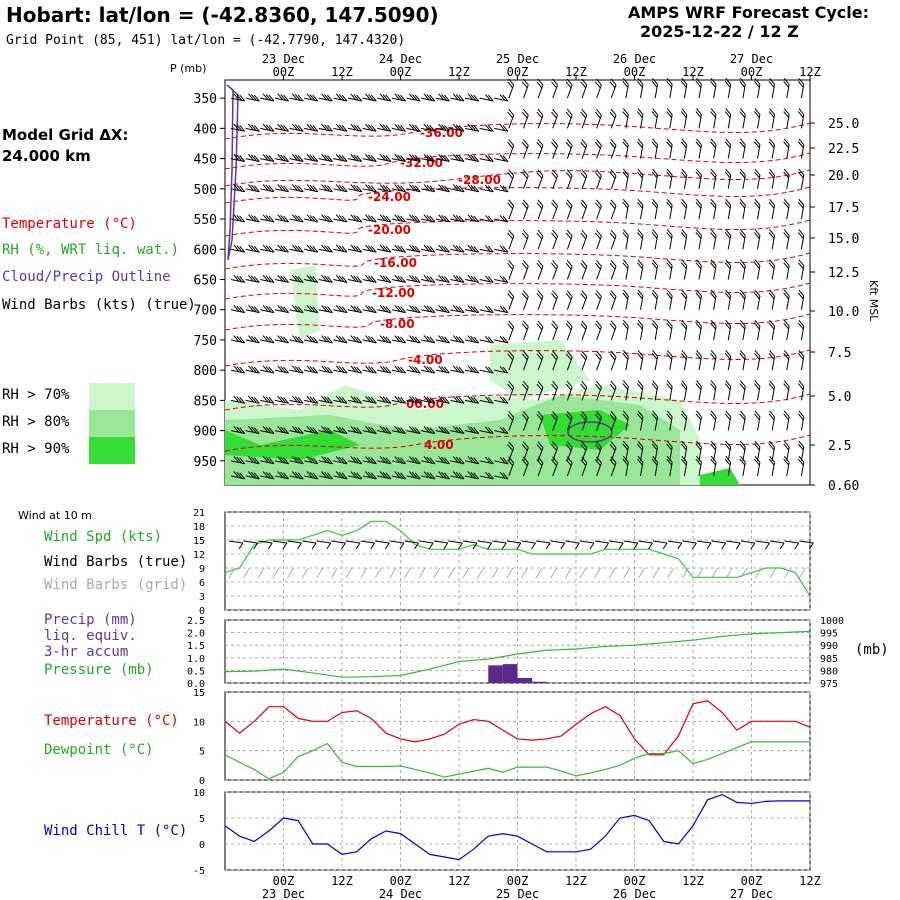  Describe the element at coordinates (199, 555) in the screenshot. I see `wind-panel-ytick-label: 12` at that location.